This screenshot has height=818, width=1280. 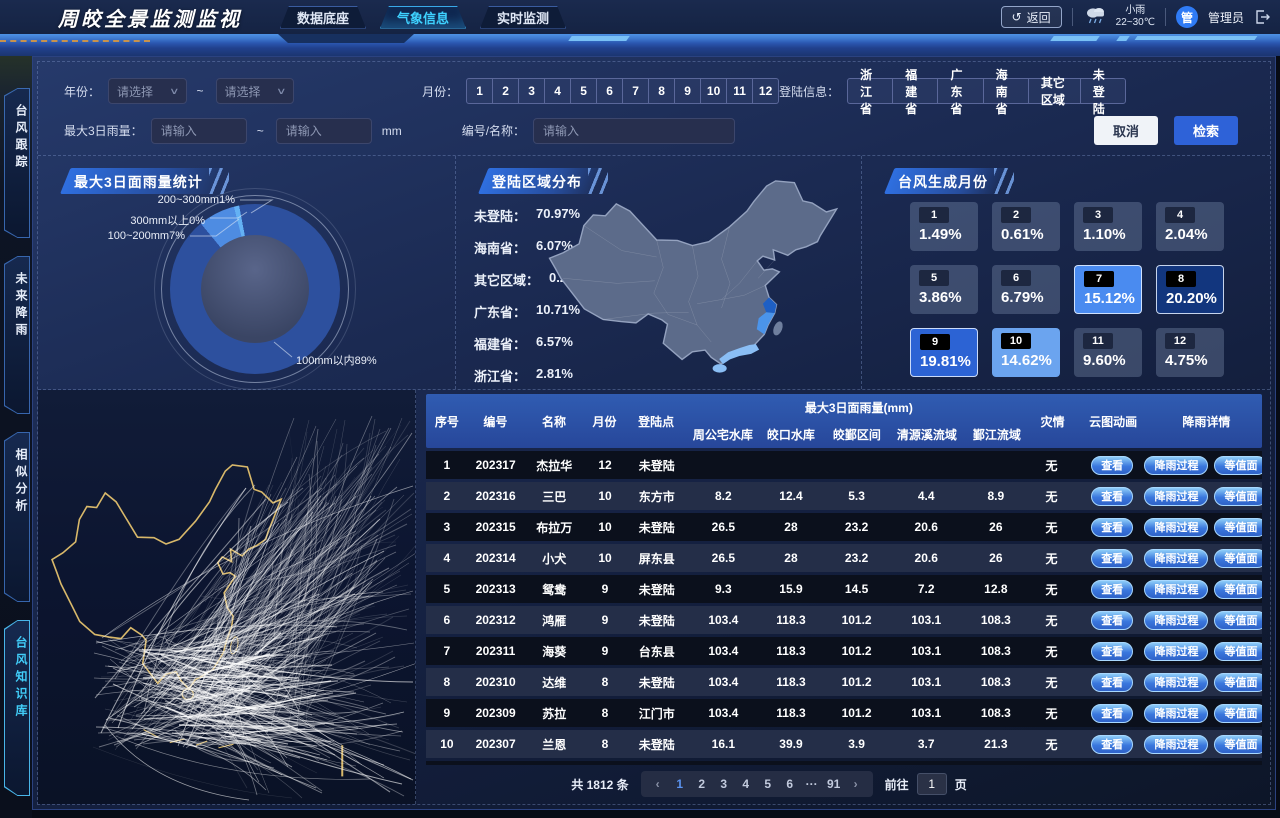 What do you see at coordinates (766, 91) in the screenshot?
I see `month-filter-12: 12` at bounding box center [766, 91].